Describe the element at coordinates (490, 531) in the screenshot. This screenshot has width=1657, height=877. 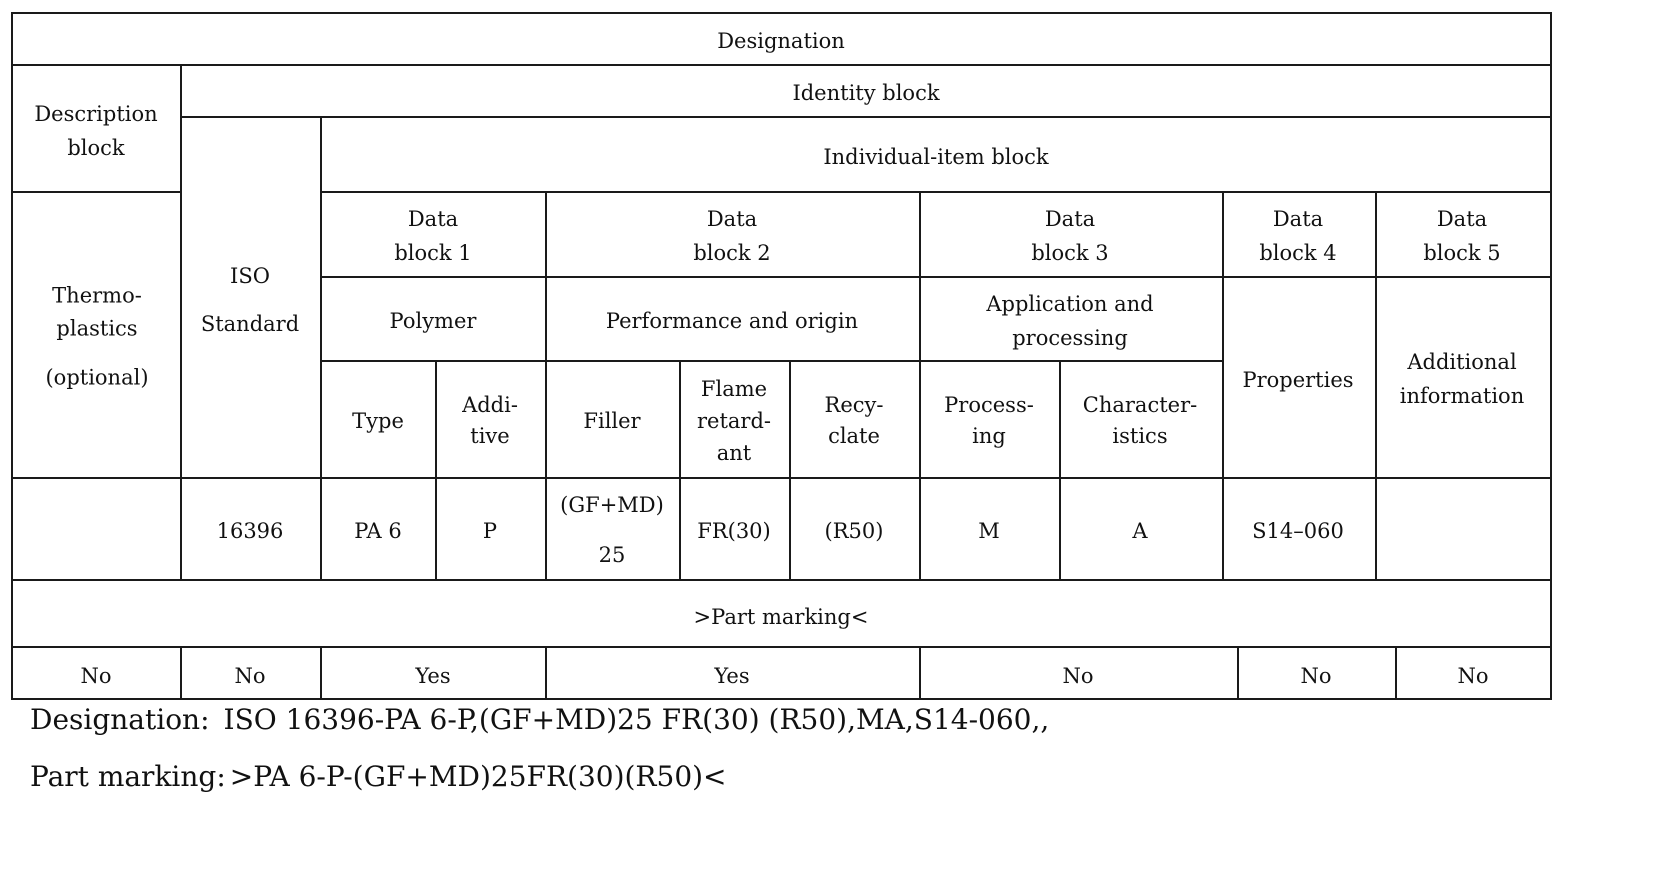
I see `additive-value: P` at that location.